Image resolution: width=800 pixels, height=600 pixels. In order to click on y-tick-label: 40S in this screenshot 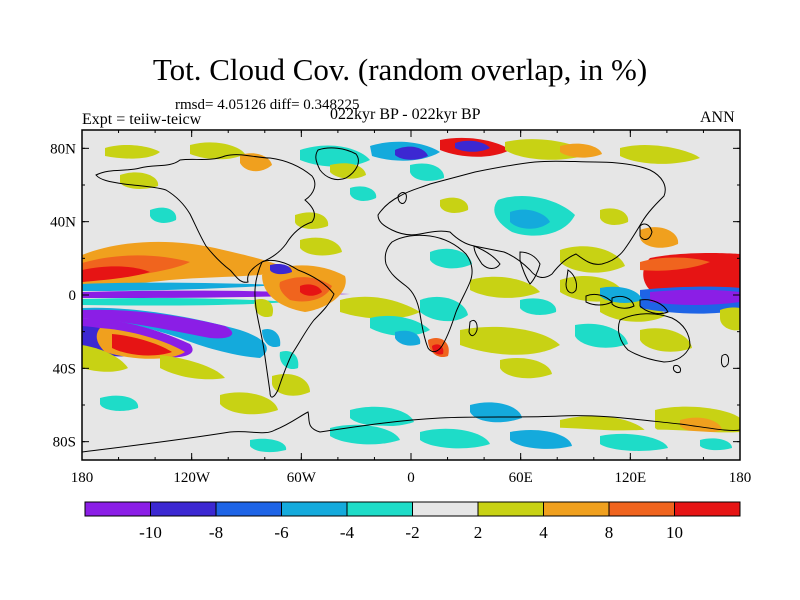, I will do `click(64, 369)`.